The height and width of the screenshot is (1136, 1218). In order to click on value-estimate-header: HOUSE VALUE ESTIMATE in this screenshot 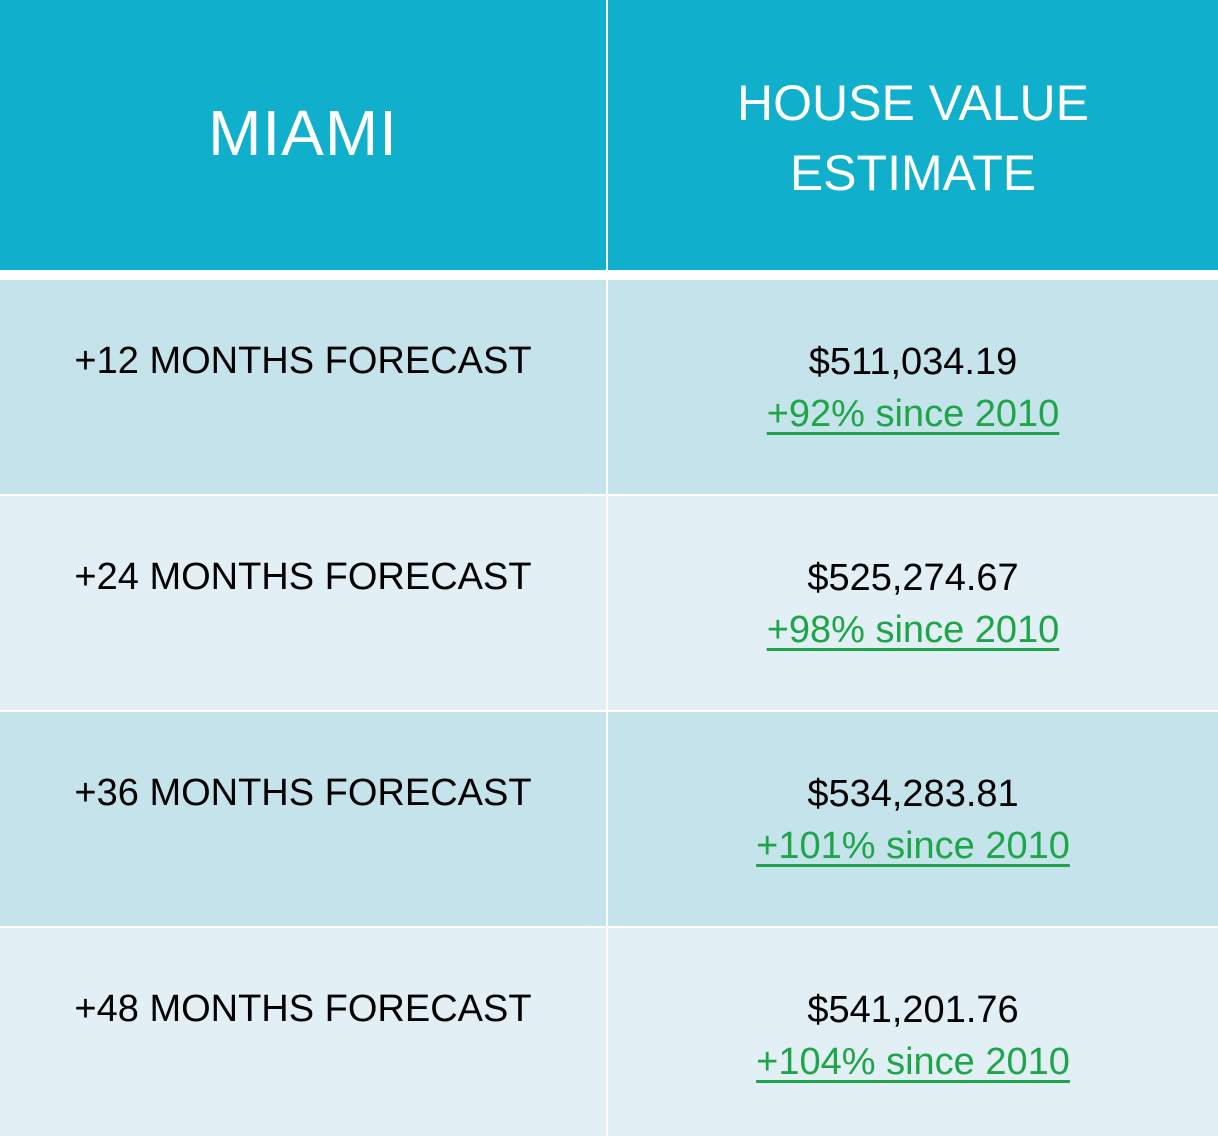, I will do `click(913, 135)`.